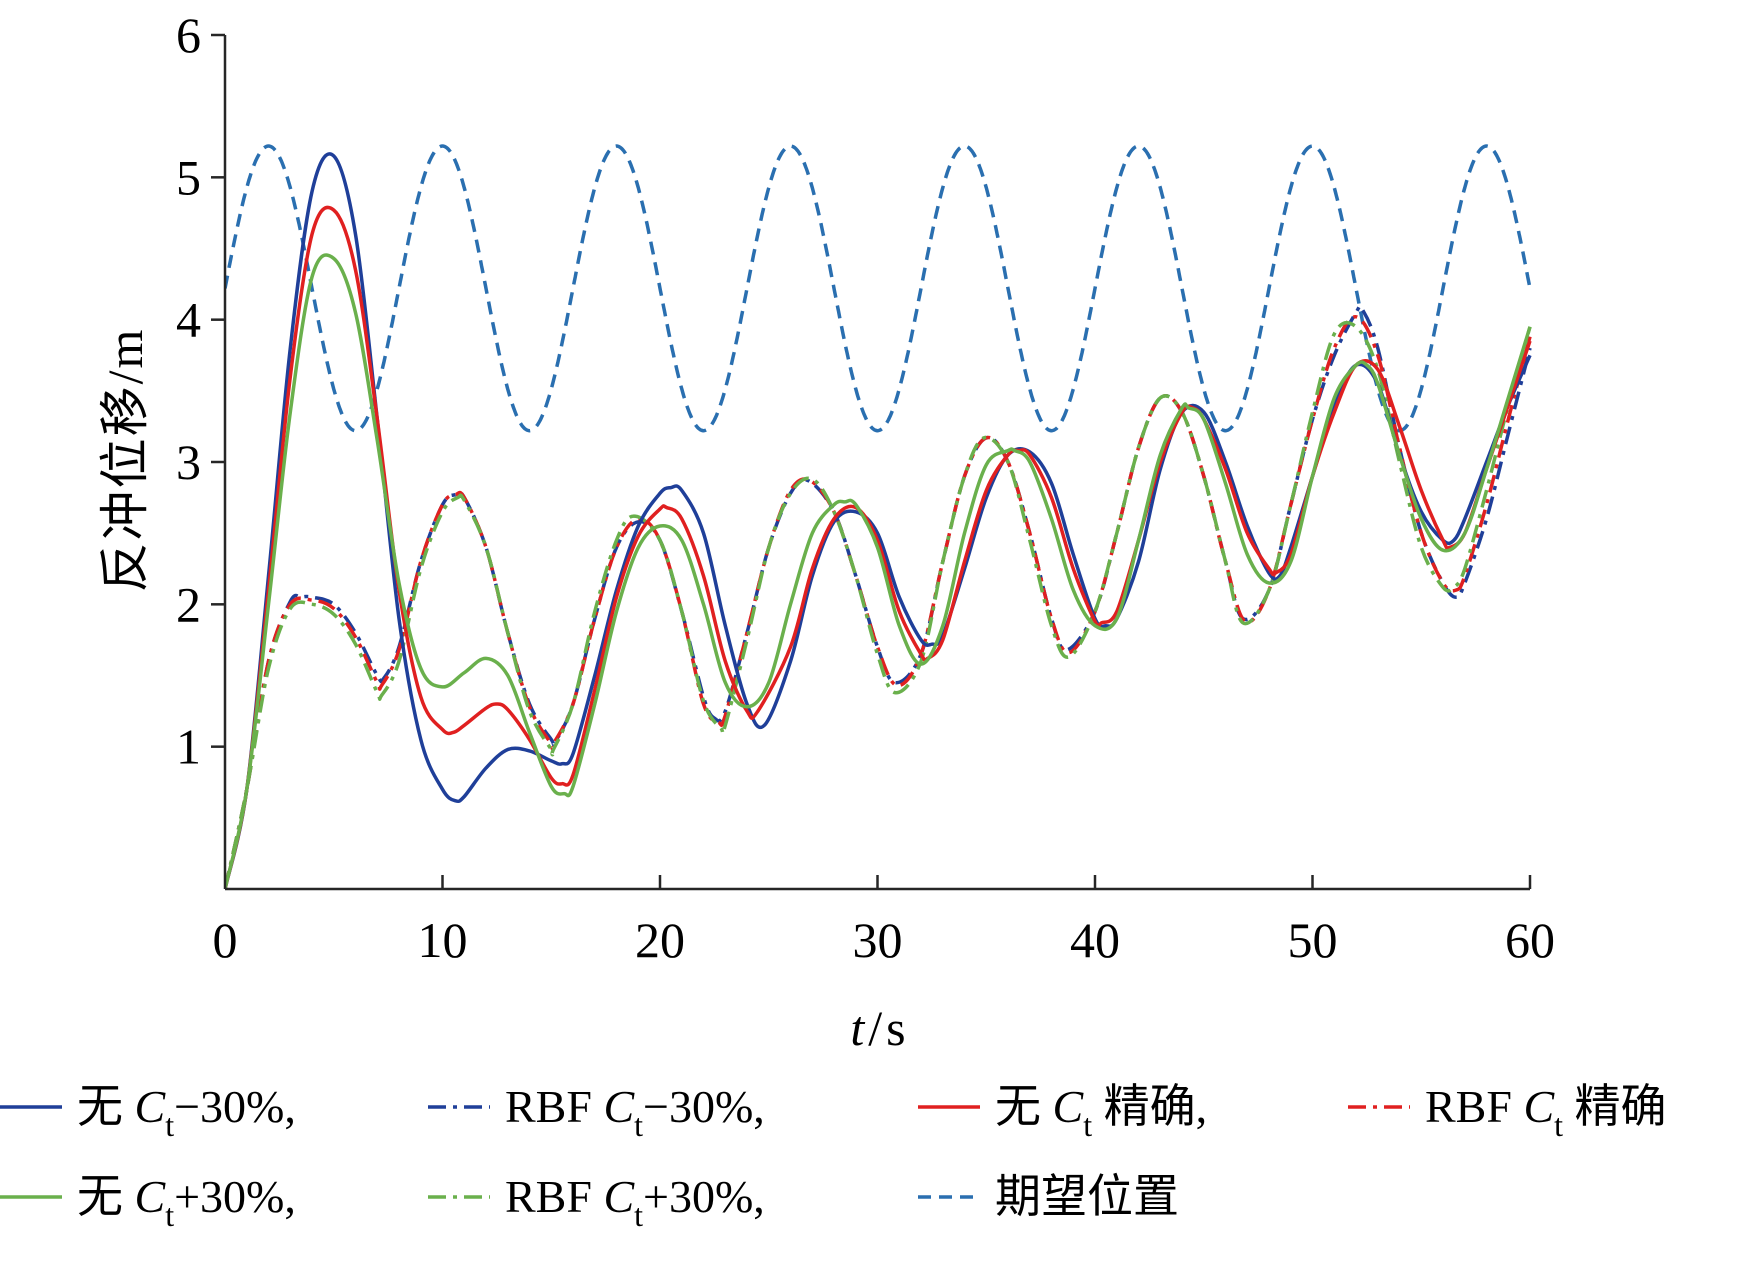 This screenshot has height=1267, width=1753. What do you see at coordinates (1546, 1112) in the screenshot?
I see `legend-label: RBF Ct 精确` at bounding box center [1546, 1112].